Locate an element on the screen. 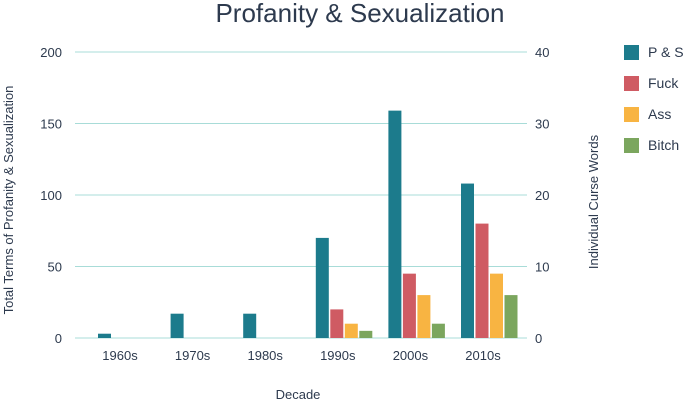 The width and height of the screenshot is (685, 406). left-tick-label: 0 is located at coordinates (58, 338).